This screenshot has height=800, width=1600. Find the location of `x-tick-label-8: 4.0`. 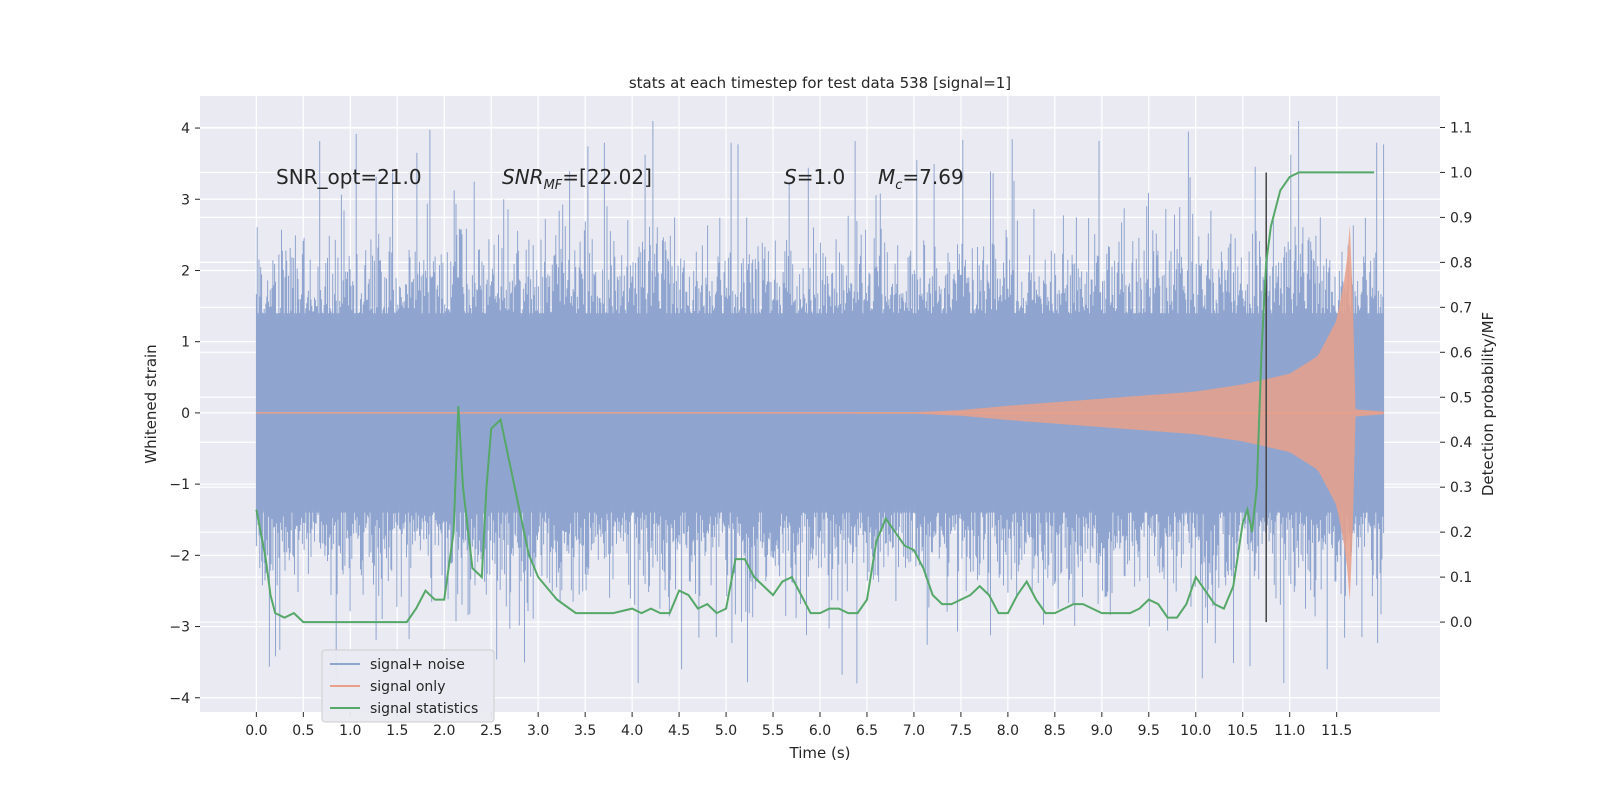

x-tick-label-8: 4.0 is located at coordinates (632, 731).